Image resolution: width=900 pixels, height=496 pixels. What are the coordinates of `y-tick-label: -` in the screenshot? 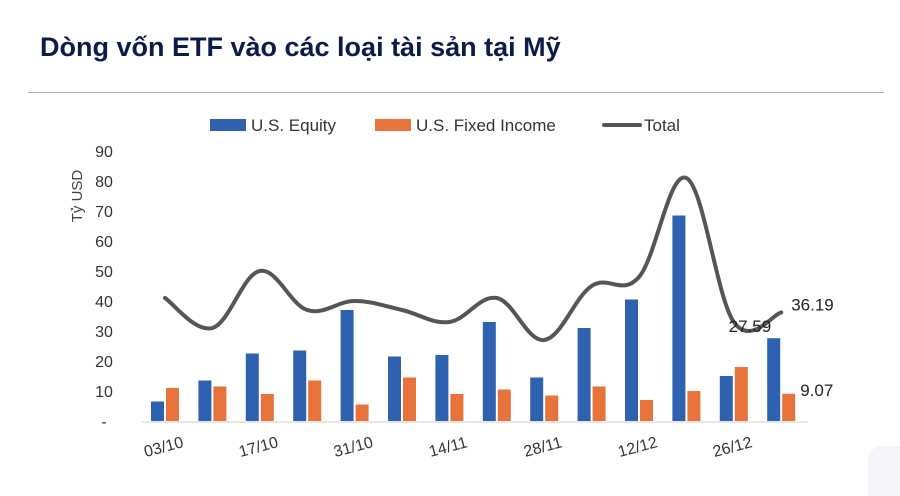 It's located at (103, 422).